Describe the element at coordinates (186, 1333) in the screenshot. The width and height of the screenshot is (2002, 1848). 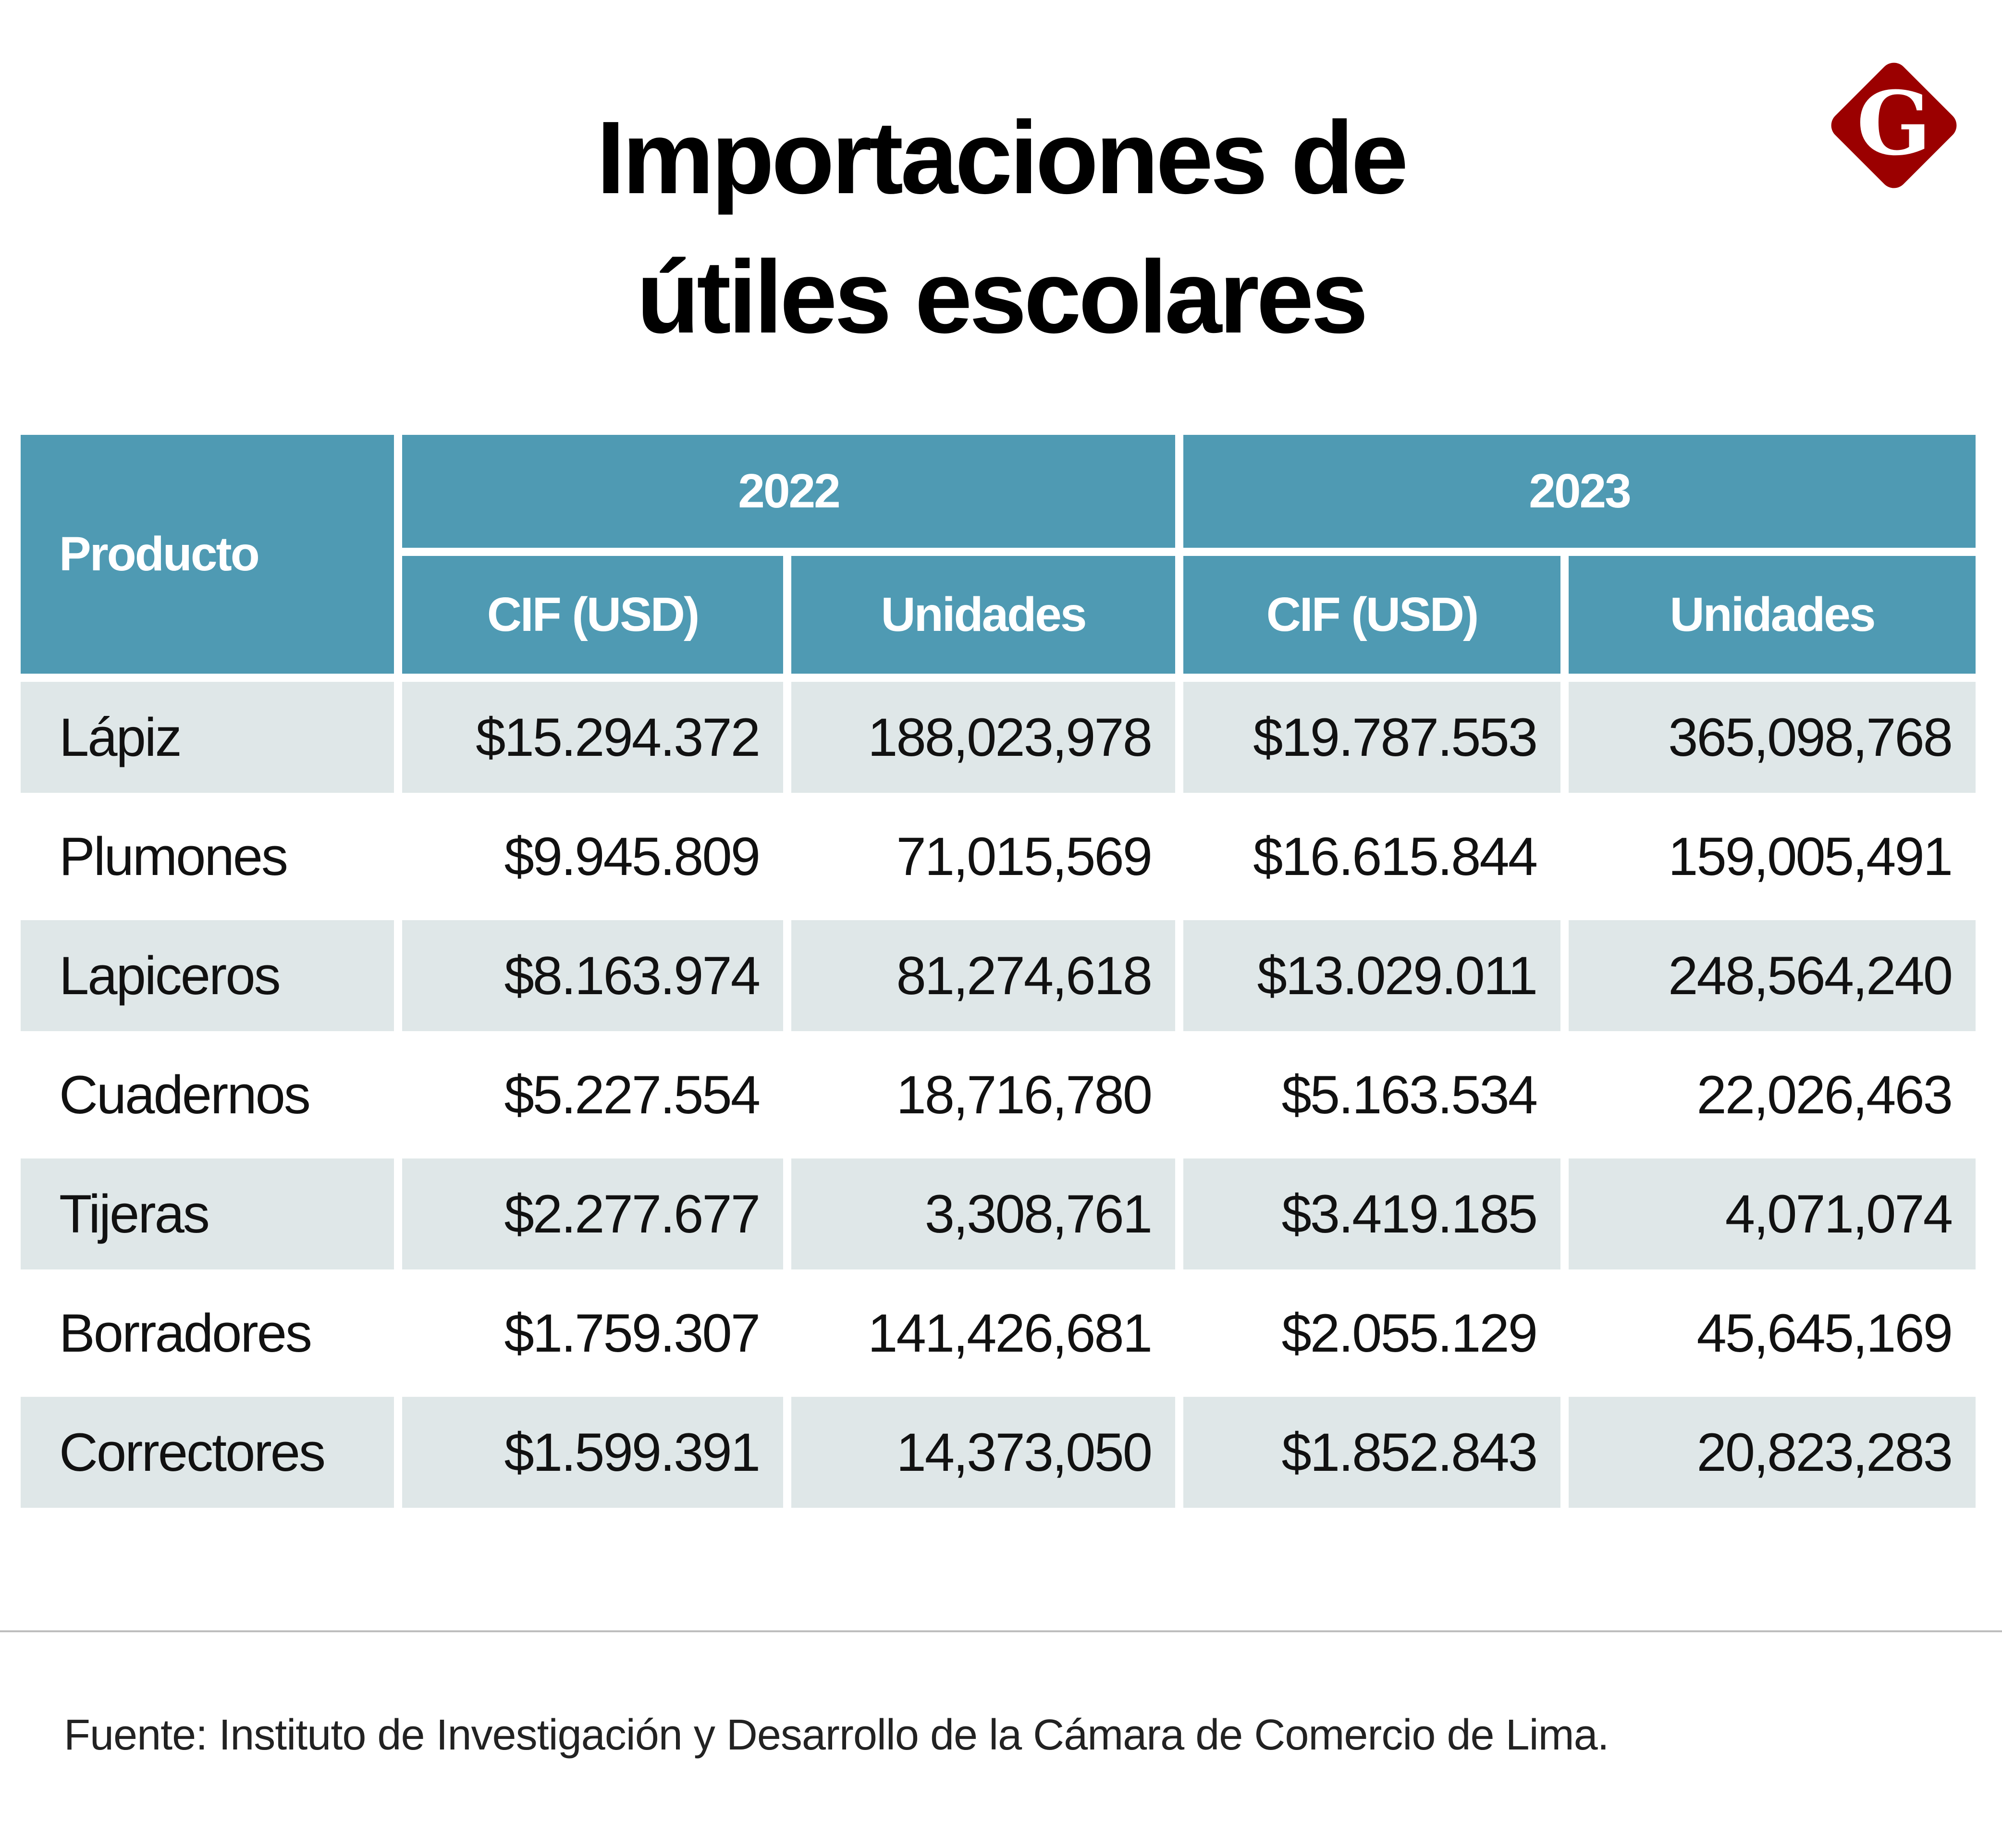
I see `product-cell: Borradores` at that location.